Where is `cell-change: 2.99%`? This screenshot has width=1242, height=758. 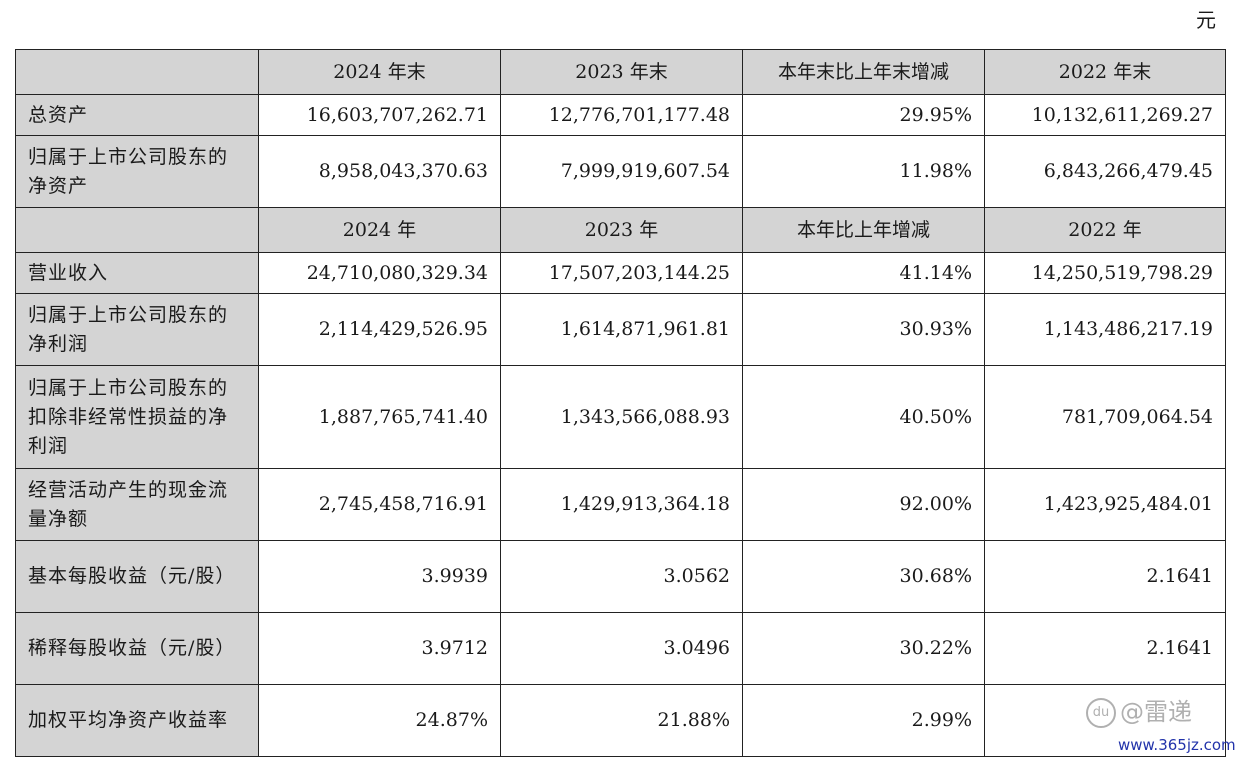 cell-change: 2.99% is located at coordinates (863, 720).